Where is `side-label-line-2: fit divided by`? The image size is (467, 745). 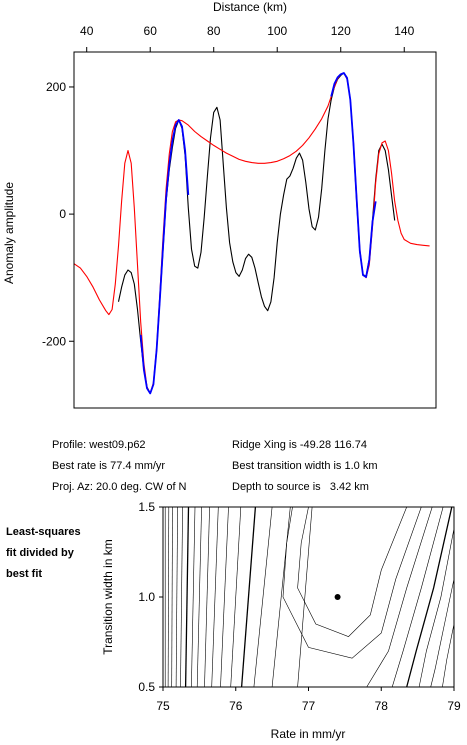 side-label-line-2: fit divided by is located at coordinates (40, 553).